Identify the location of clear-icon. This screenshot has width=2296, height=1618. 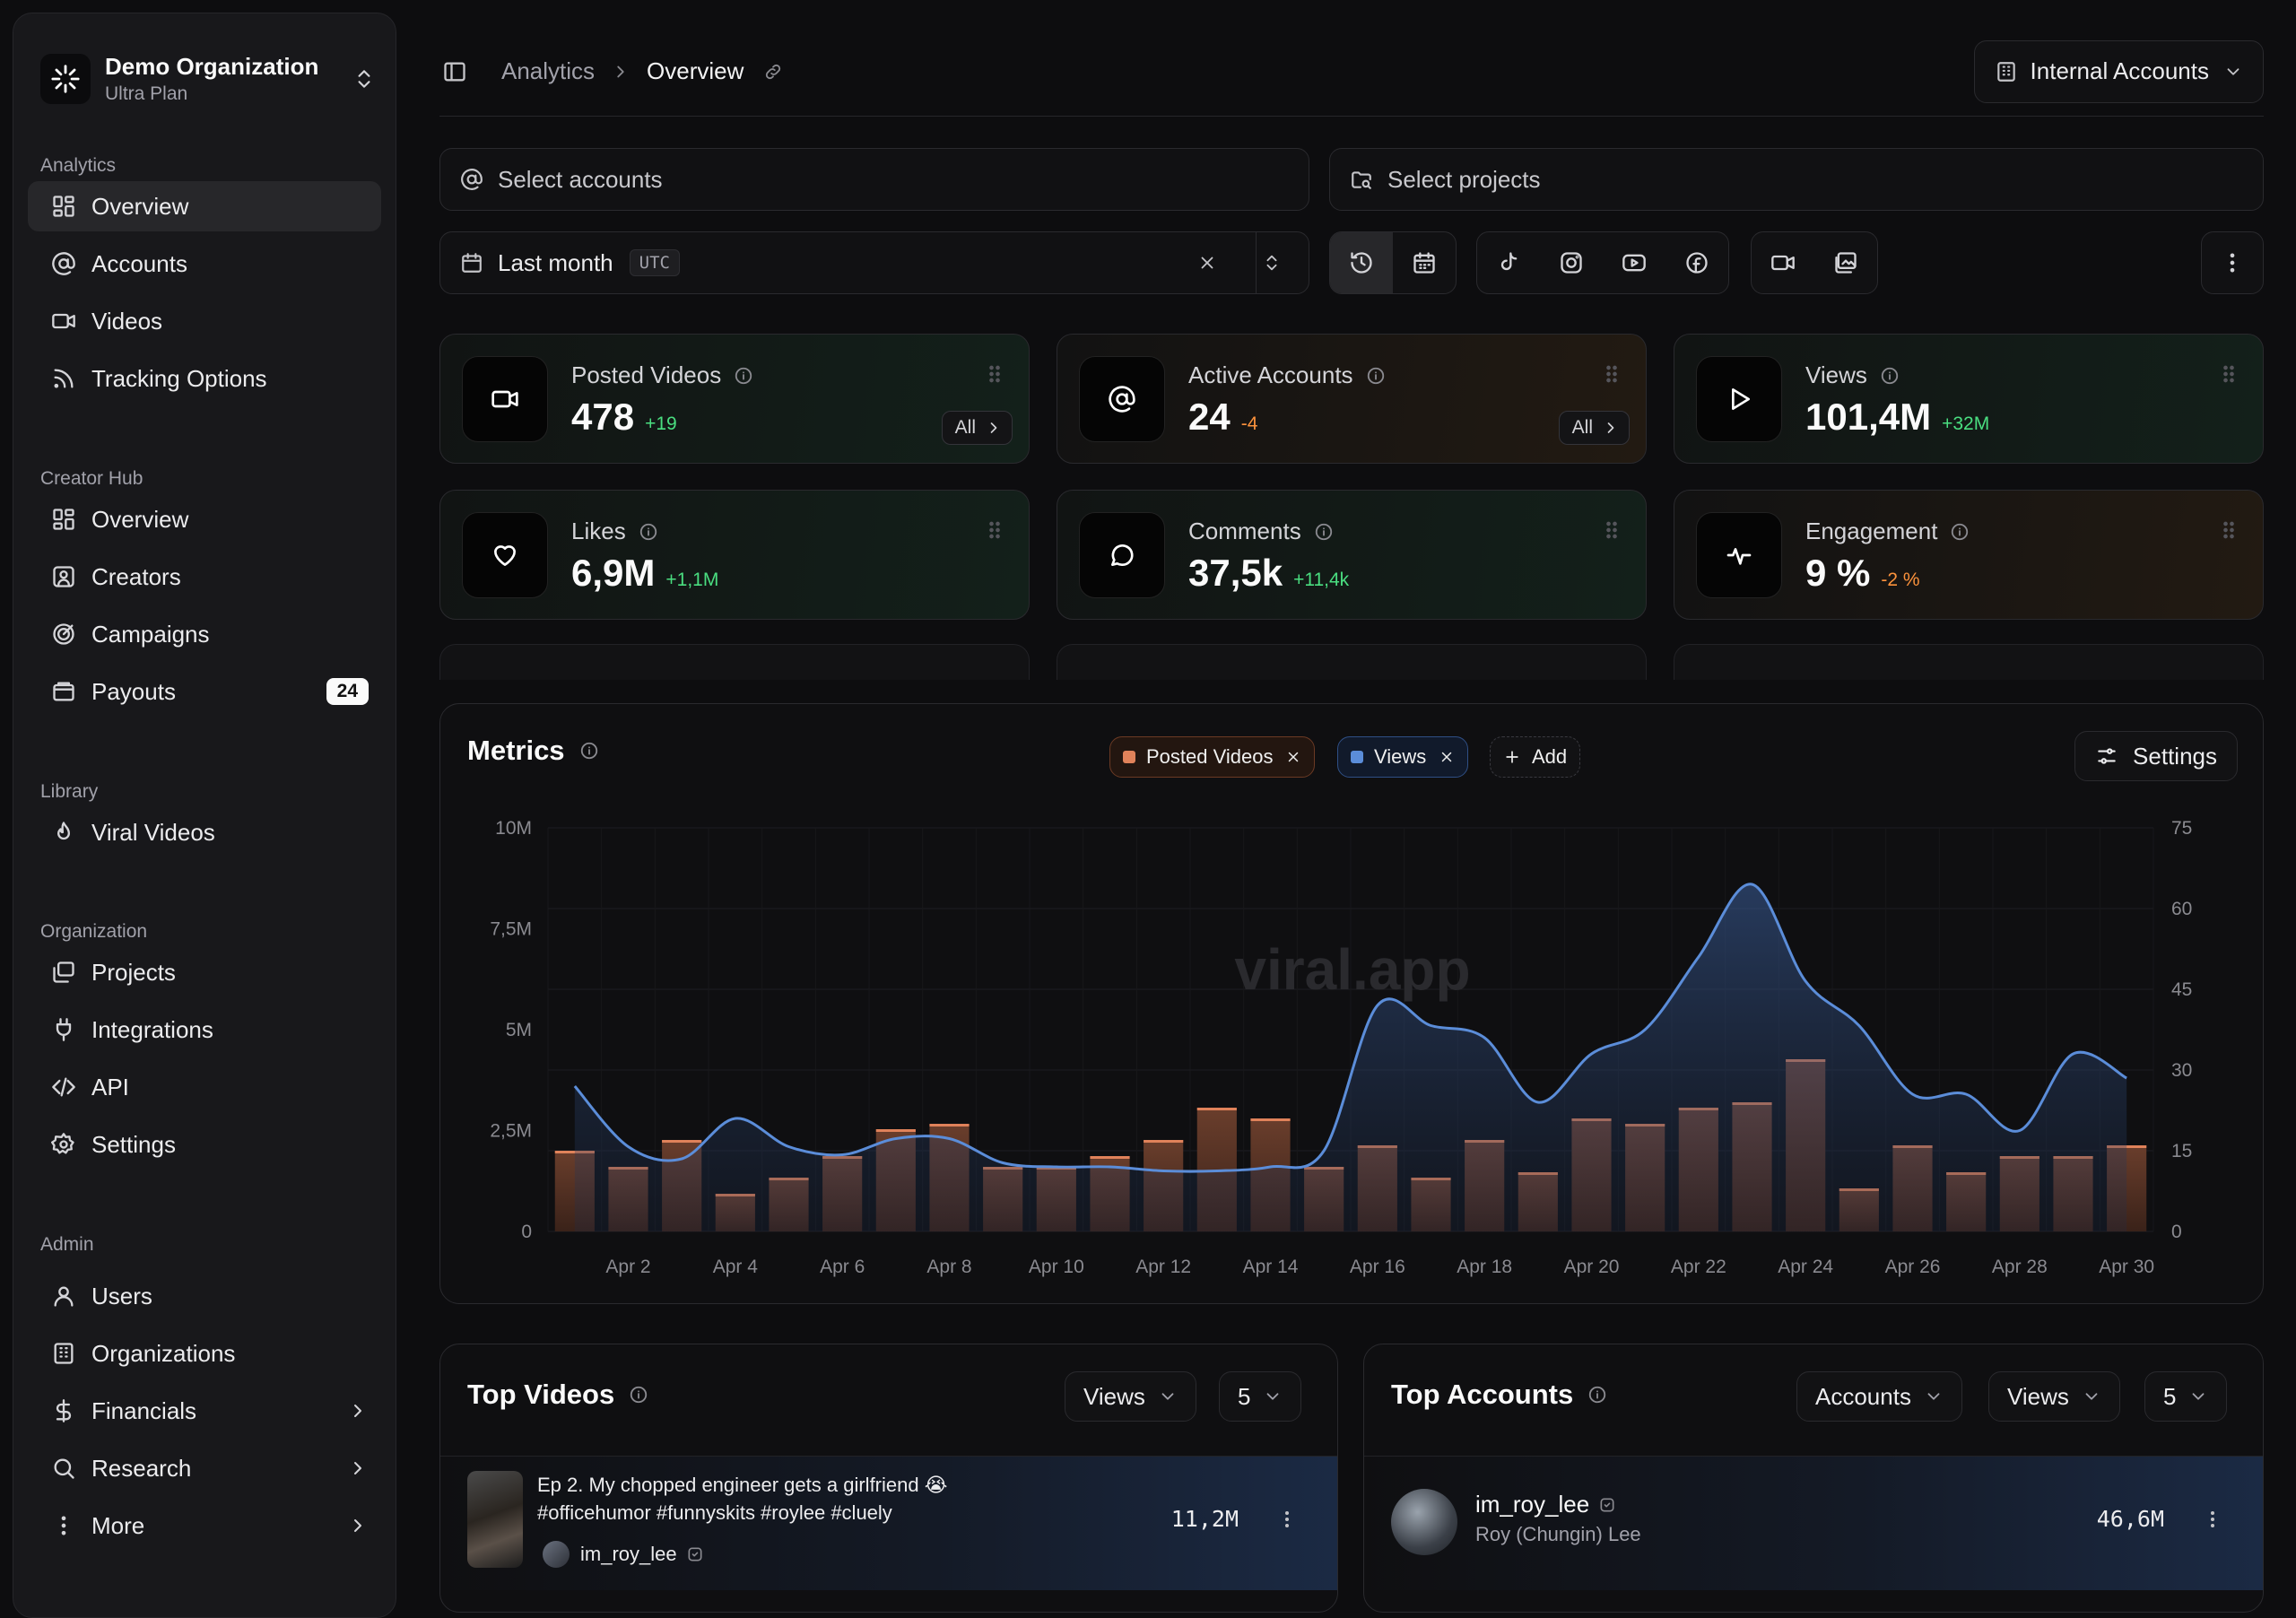
(1207, 263).